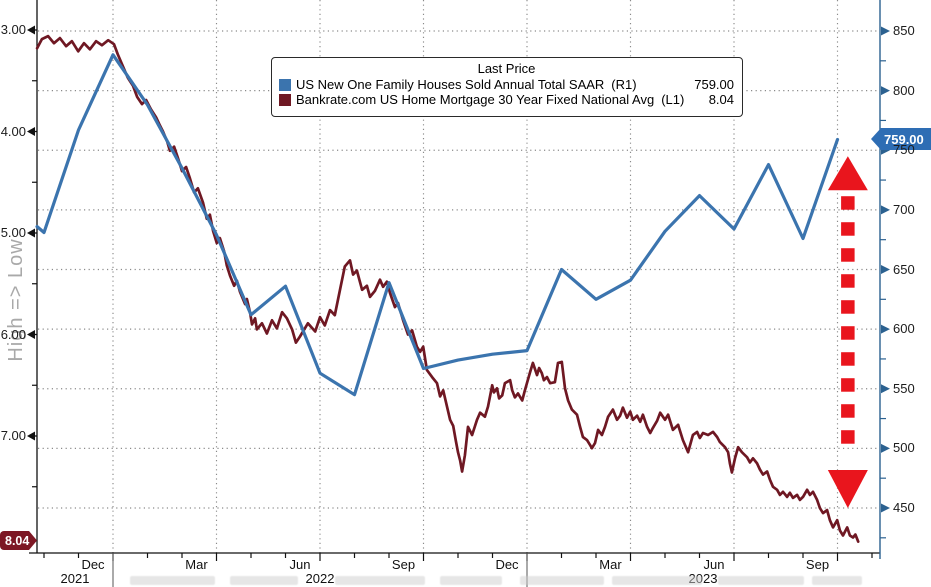  I want to click on left-axis-tick-label: 5.00, so click(13, 232).